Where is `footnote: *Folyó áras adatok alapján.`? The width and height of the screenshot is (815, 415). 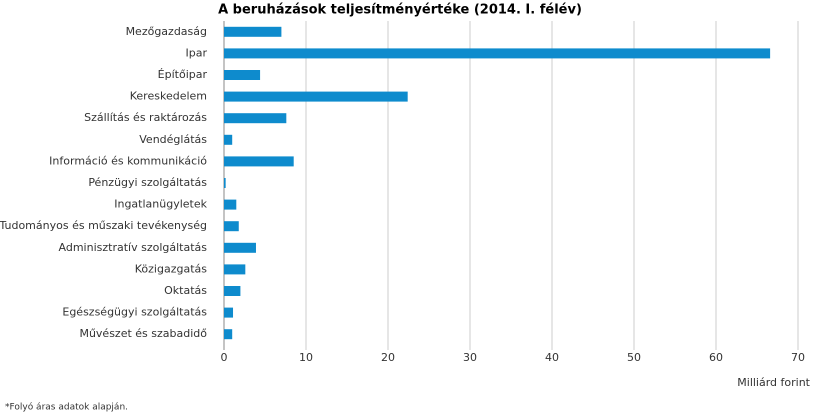 footnote: *Folyó áras adatok alapján. is located at coordinates (66, 407).